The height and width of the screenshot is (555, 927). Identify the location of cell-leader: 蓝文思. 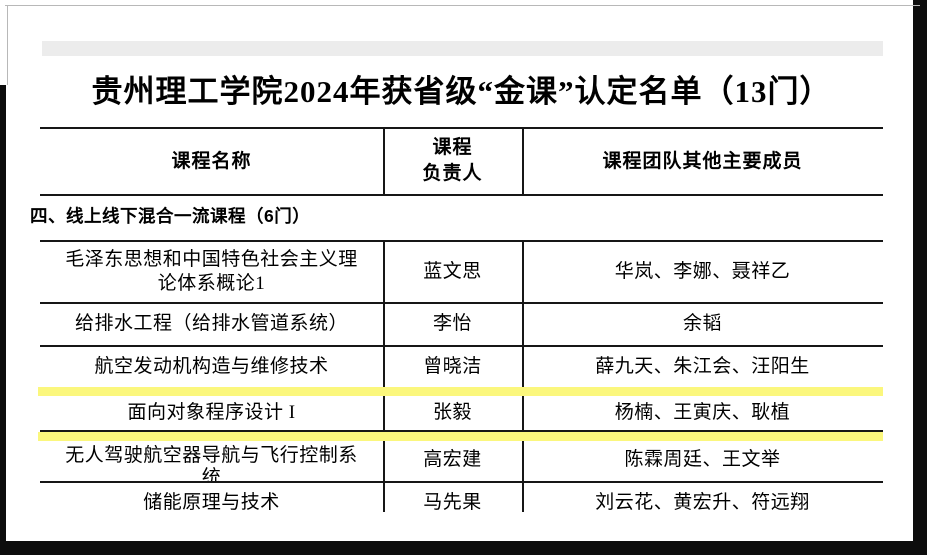
(452, 271).